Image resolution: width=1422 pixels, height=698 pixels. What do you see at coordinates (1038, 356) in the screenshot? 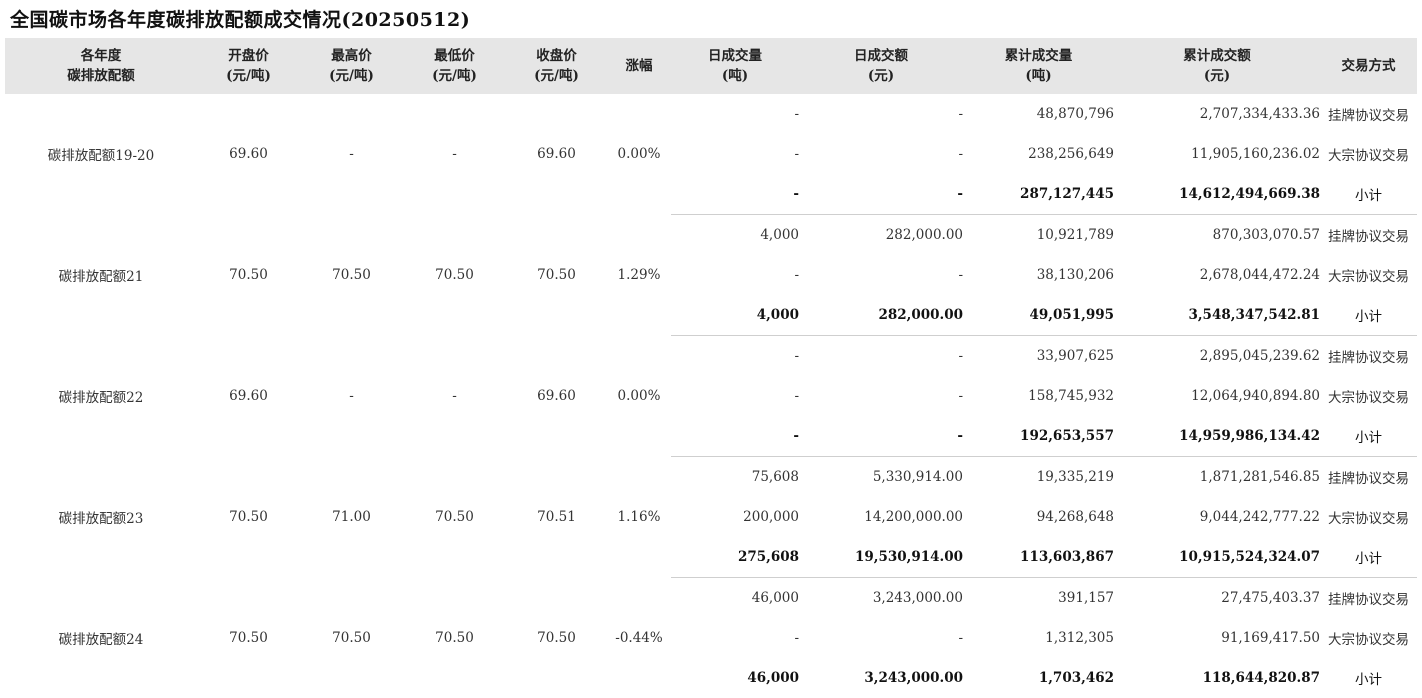
I see `cumulative-volume: 33,907,625` at bounding box center [1038, 356].